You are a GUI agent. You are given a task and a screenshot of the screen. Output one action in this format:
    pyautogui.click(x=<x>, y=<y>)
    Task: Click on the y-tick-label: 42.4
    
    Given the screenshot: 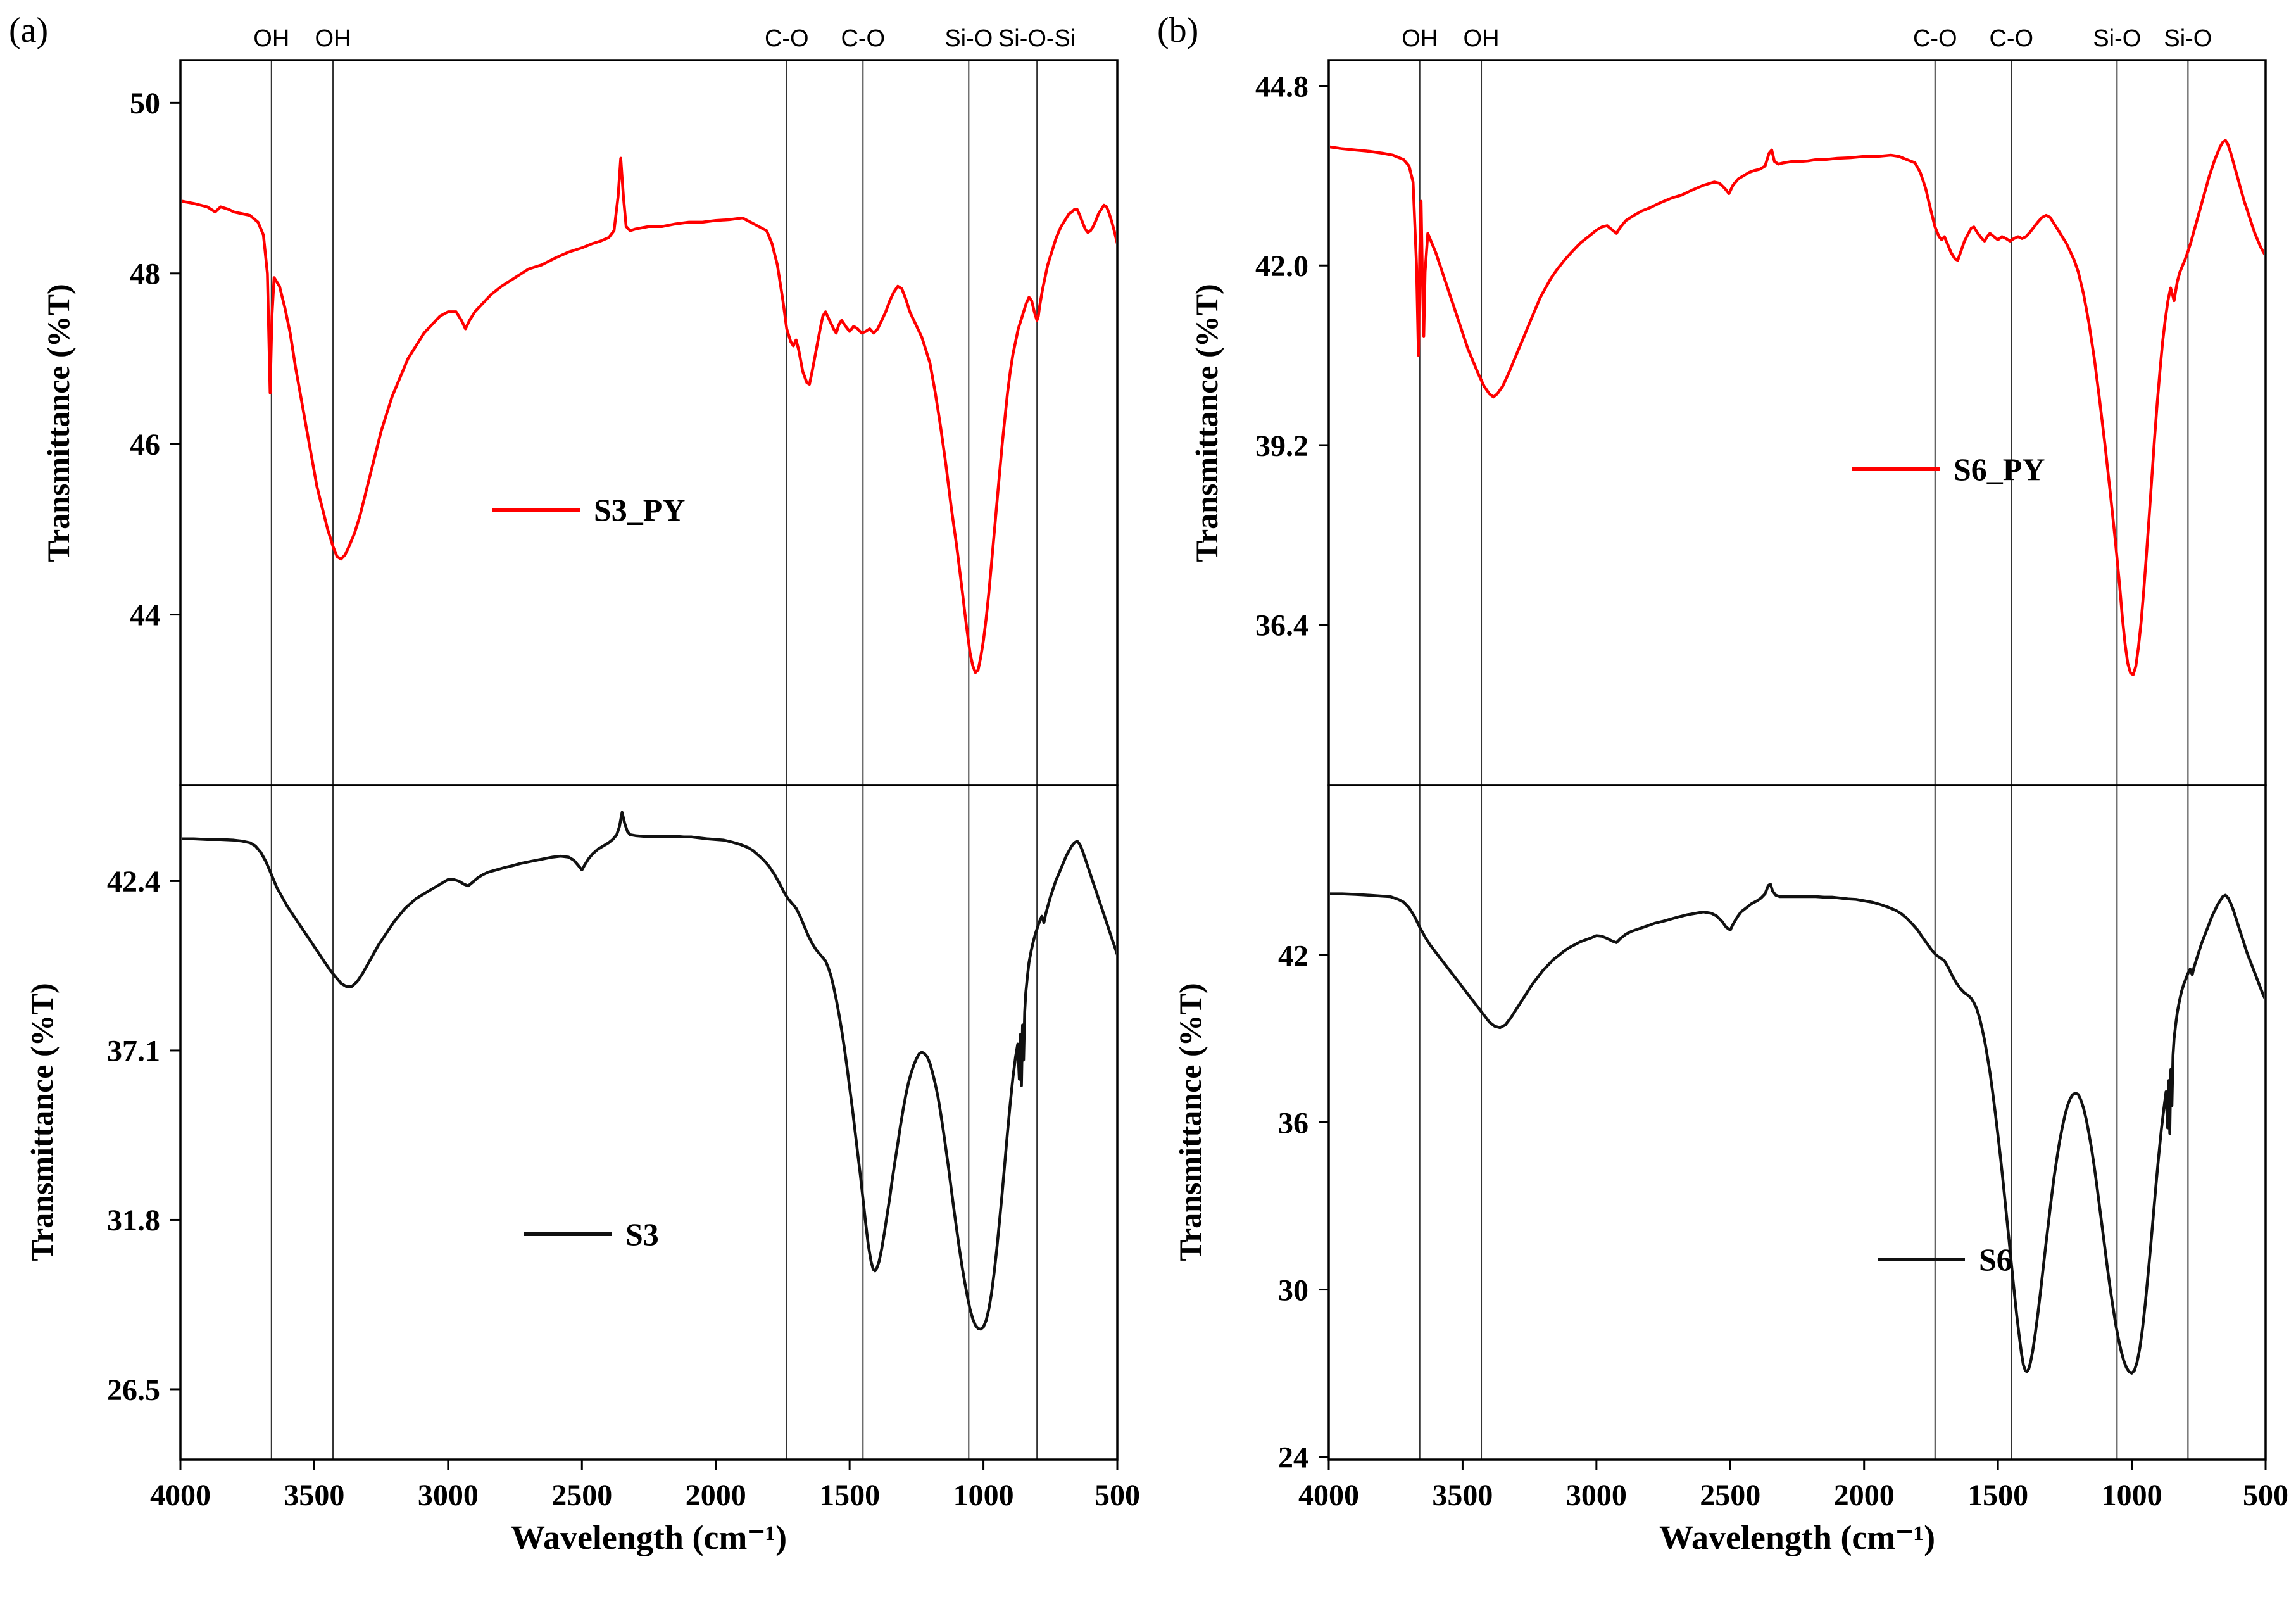 What is the action you would take?
    pyautogui.click(x=133, y=882)
    